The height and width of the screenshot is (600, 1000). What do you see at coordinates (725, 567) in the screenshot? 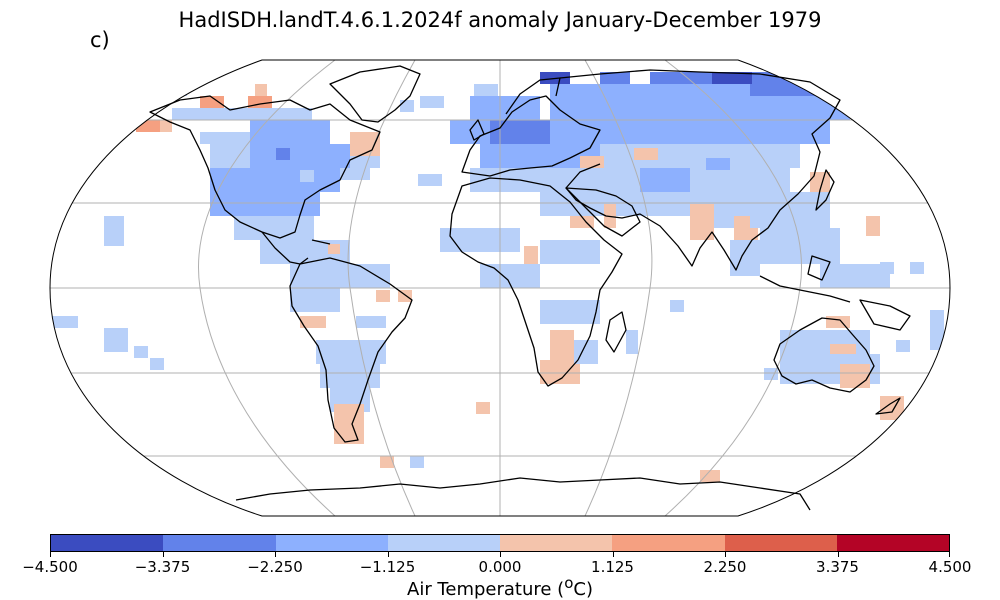
I see `colorbar-tick-label: 2.250` at bounding box center [725, 567].